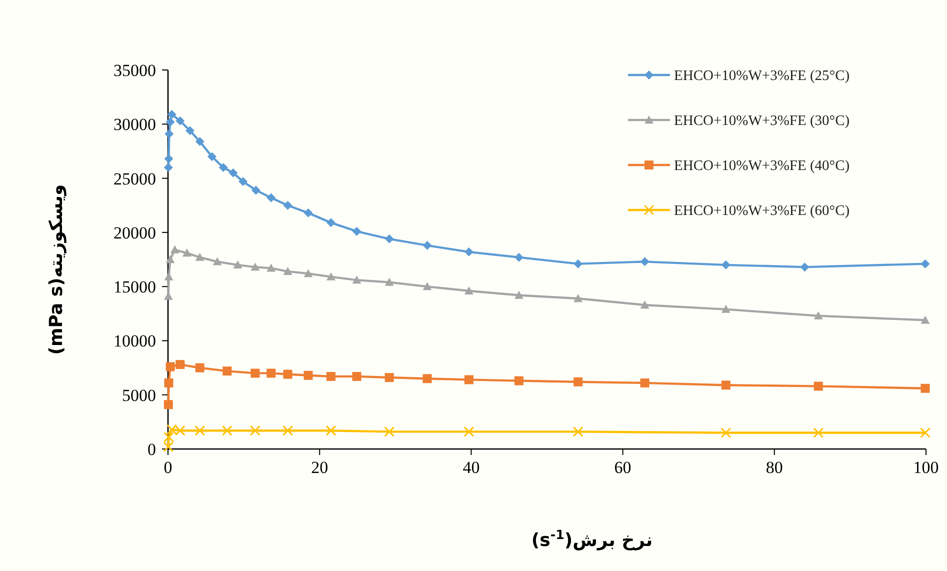  Describe the element at coordinates (139, 395) in the screenshot. I see `y-tick-label: 5000` at that location.